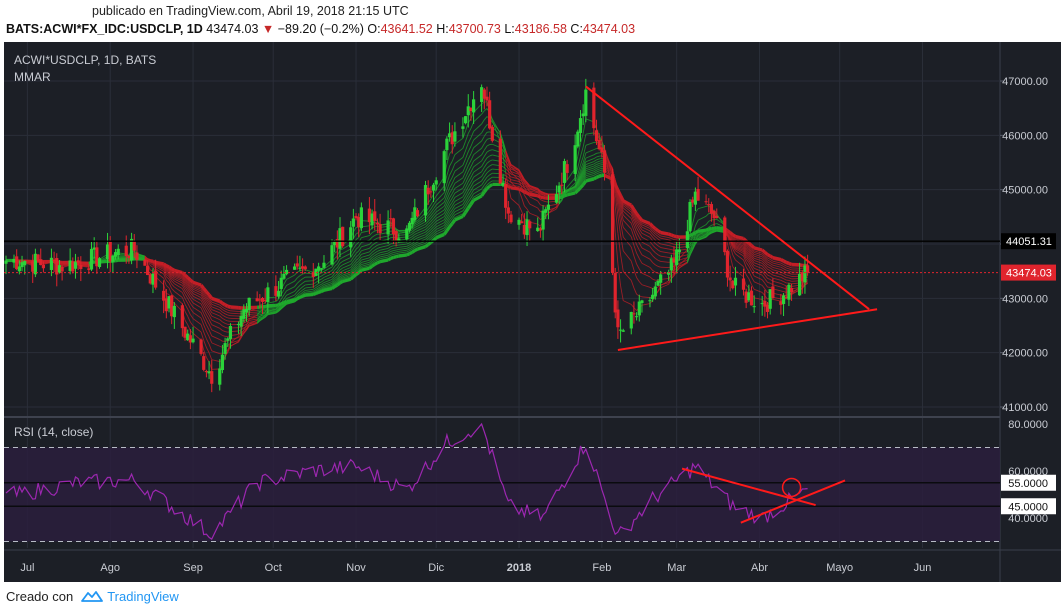  I want to click on symbol-label: BATS:ACWI*FX_IDC:USDCLP, 1D, so click(104, 29).